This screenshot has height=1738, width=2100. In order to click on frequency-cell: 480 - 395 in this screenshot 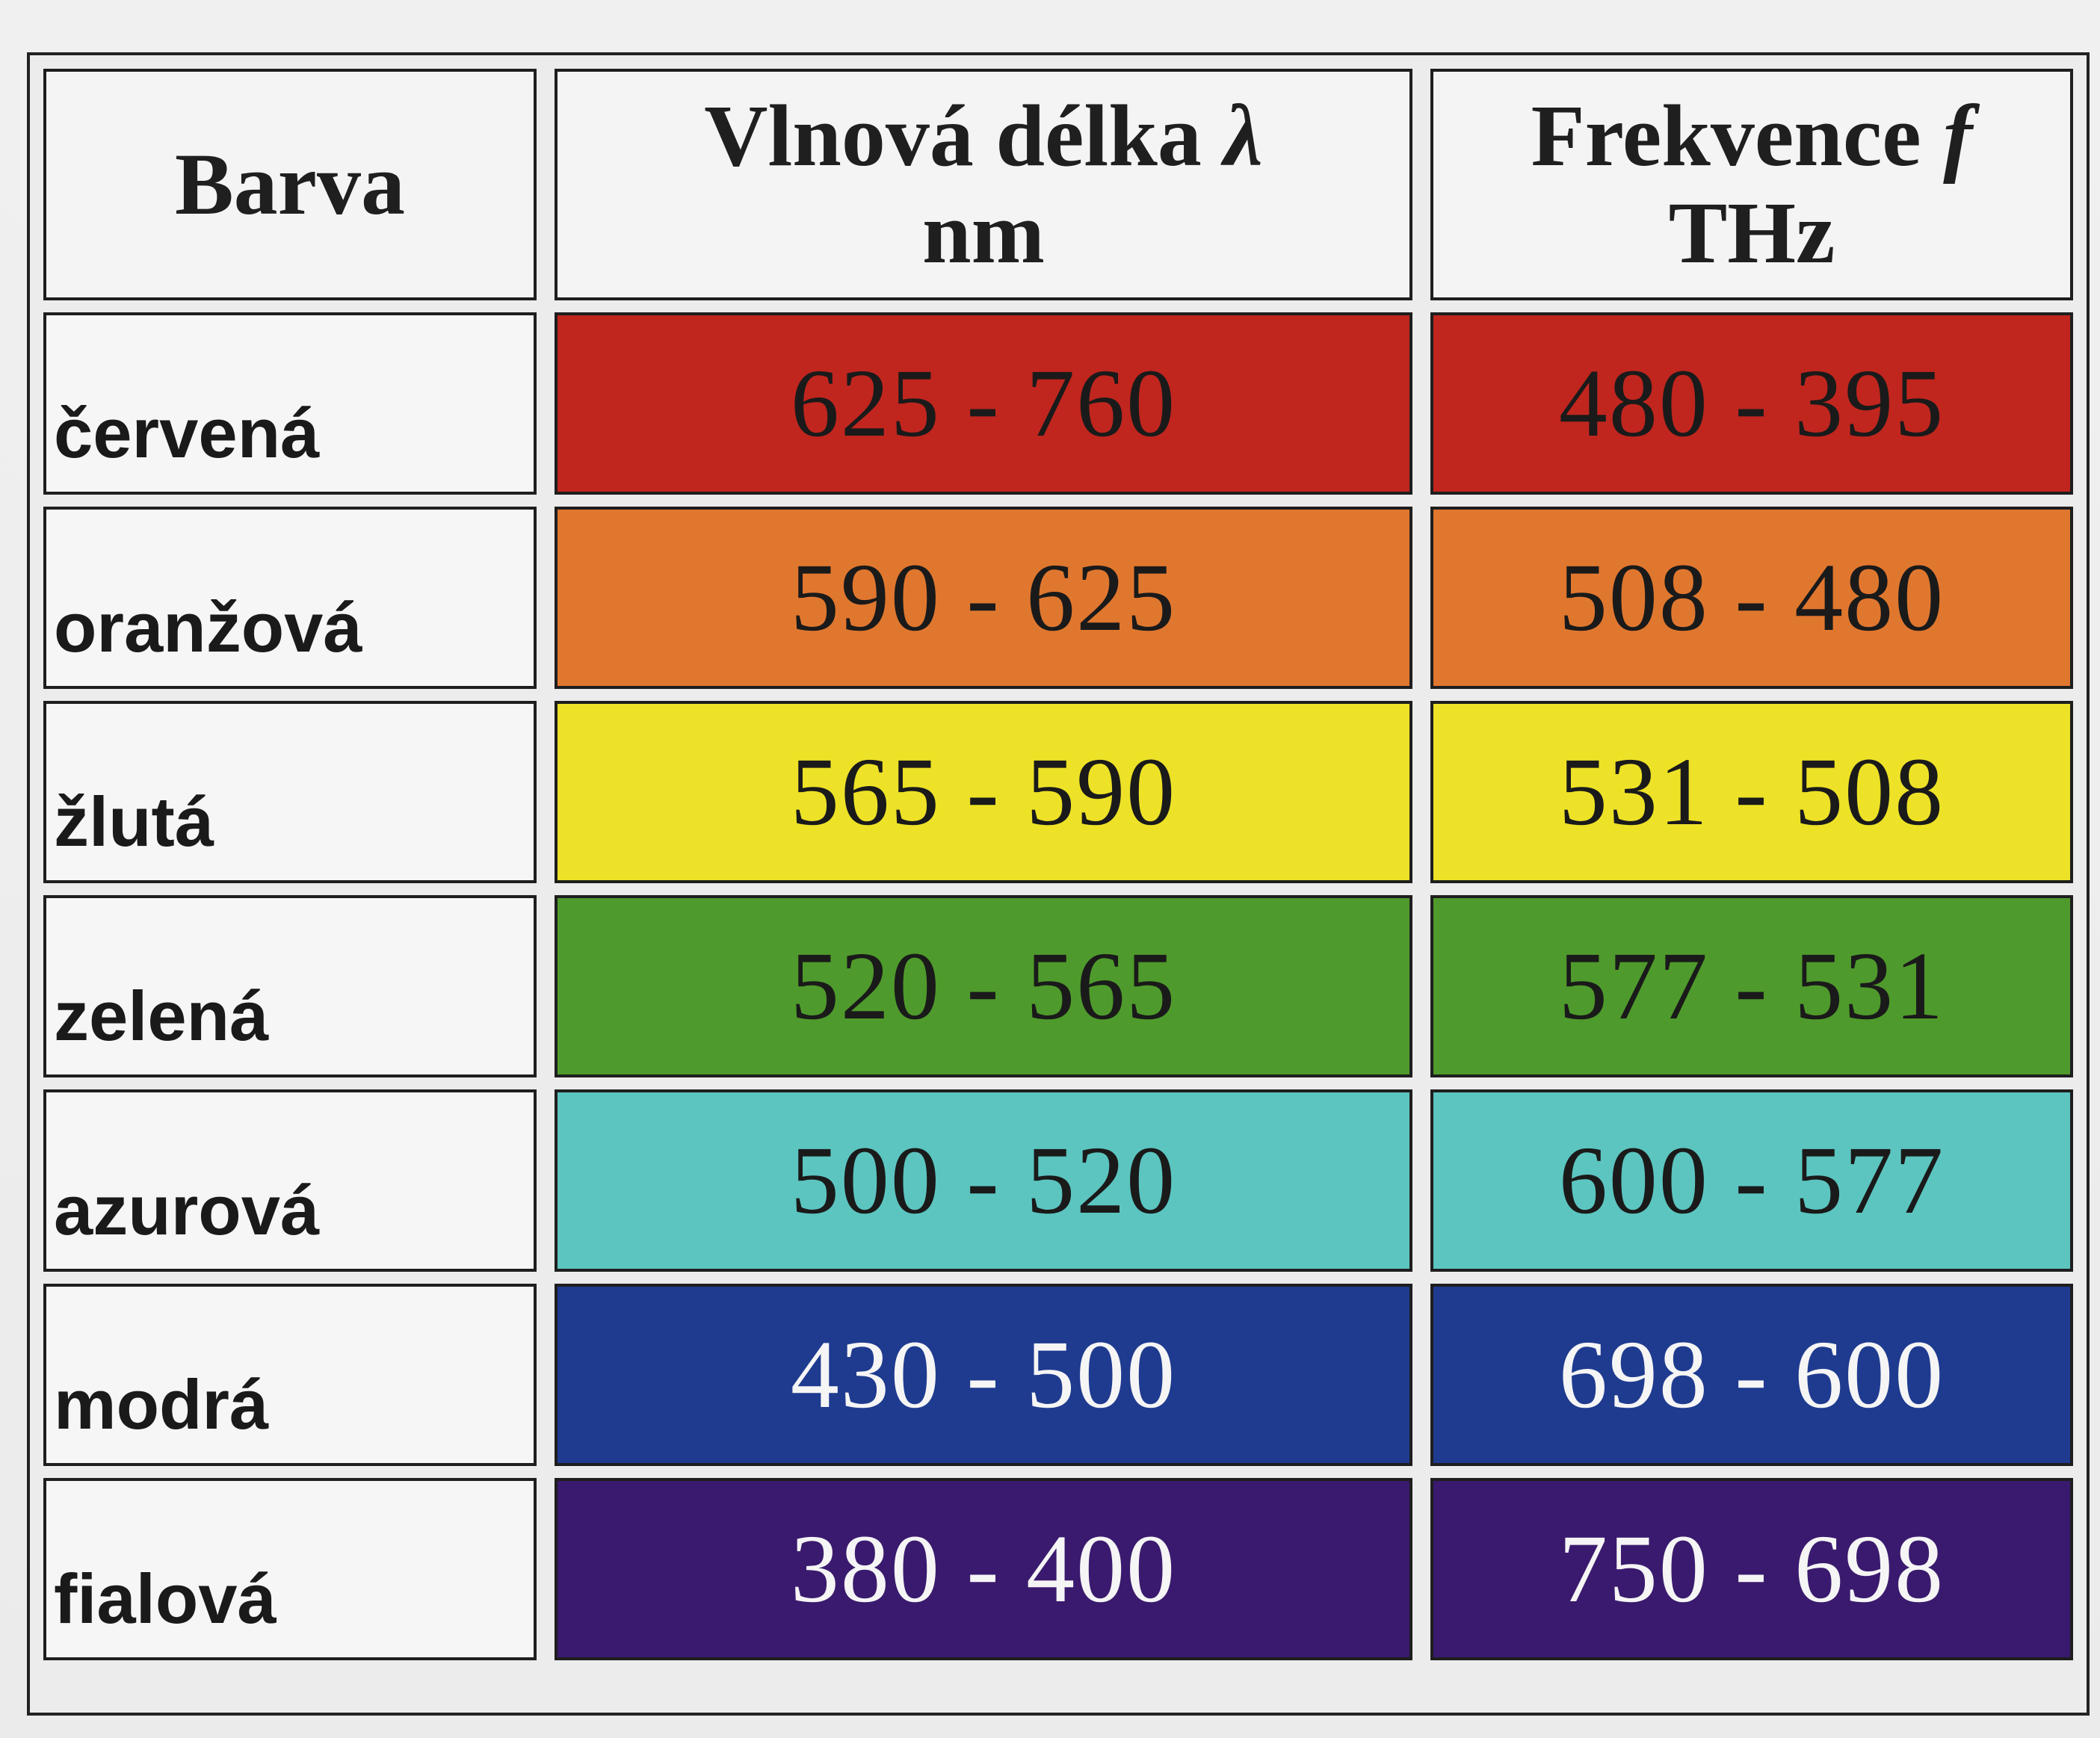, I will do `click(1751, 403)`.